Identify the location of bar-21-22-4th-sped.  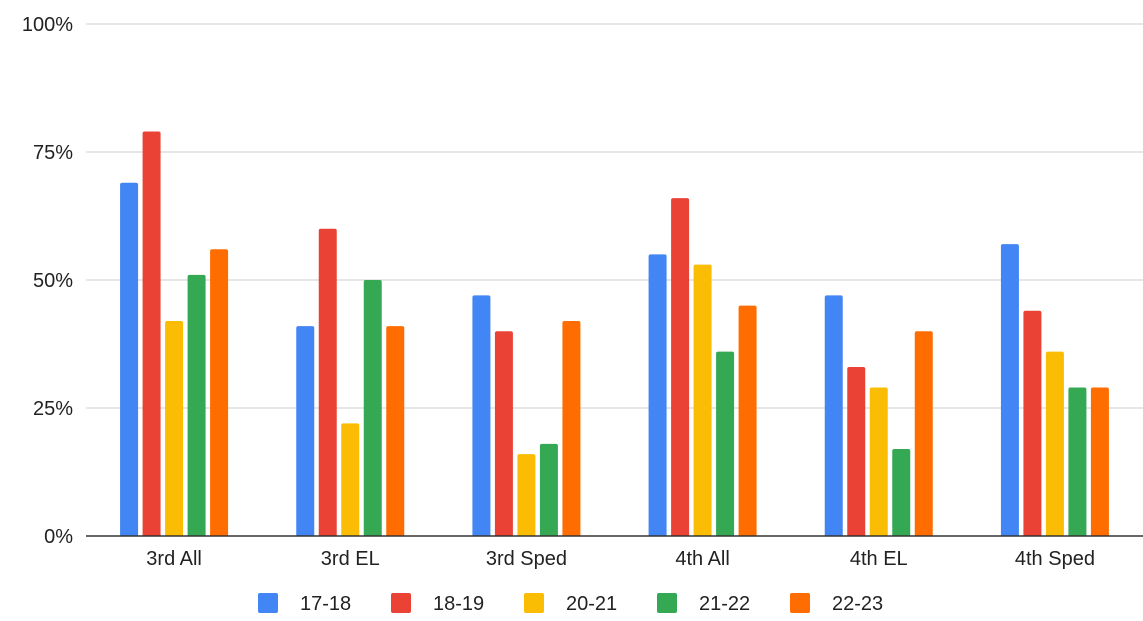
(1077, 461).